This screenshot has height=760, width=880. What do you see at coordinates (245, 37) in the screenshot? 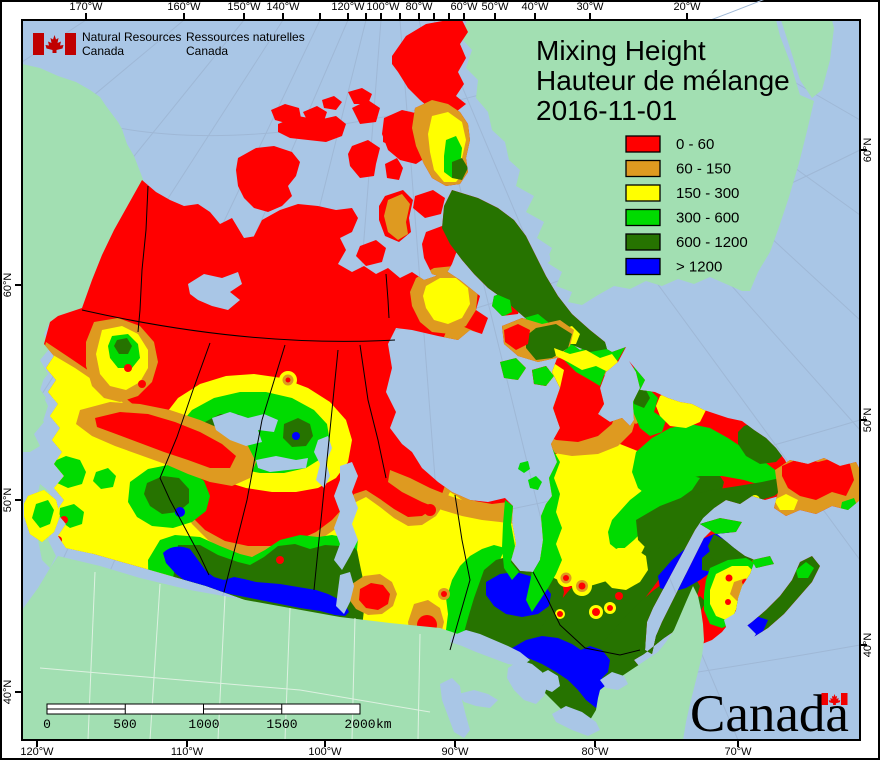
I see `svg-text: Ressources naturelles` at bounding box center [245, 37].